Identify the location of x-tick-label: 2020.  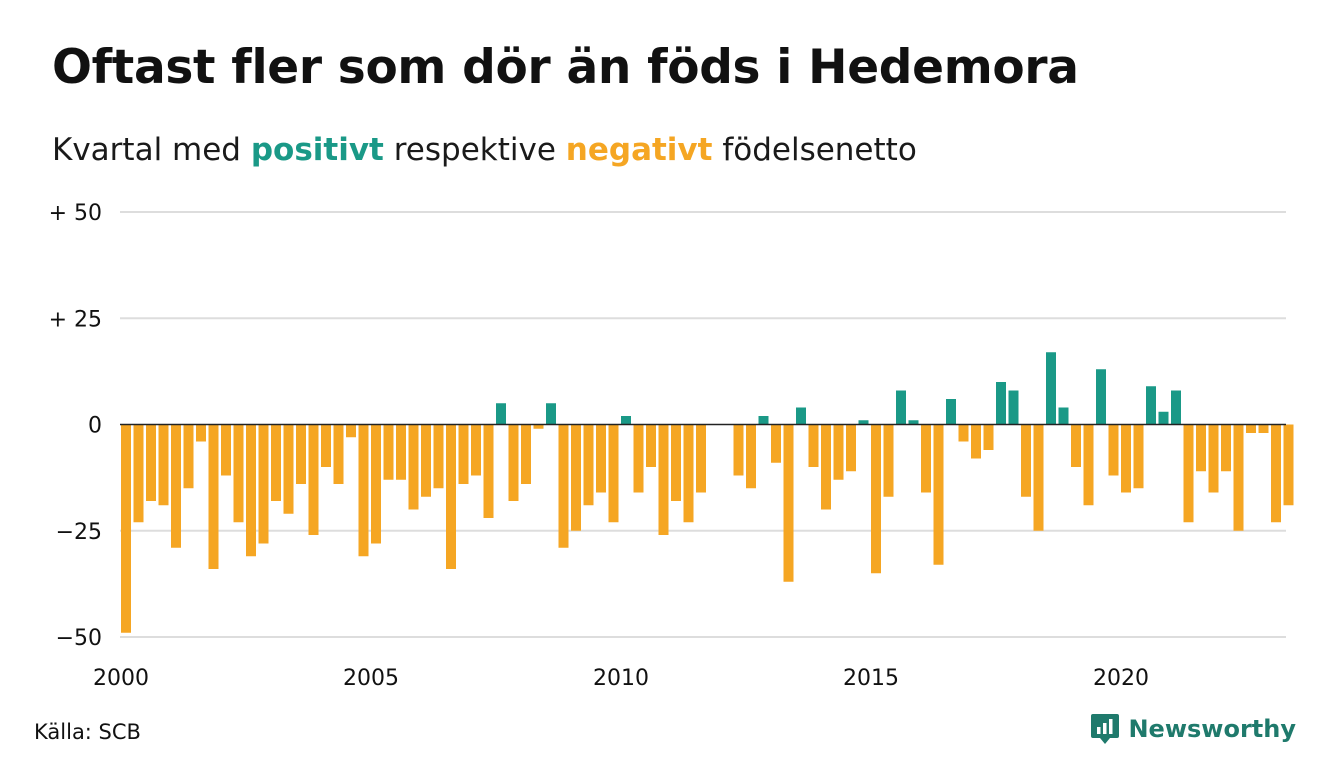
(1121, 678).